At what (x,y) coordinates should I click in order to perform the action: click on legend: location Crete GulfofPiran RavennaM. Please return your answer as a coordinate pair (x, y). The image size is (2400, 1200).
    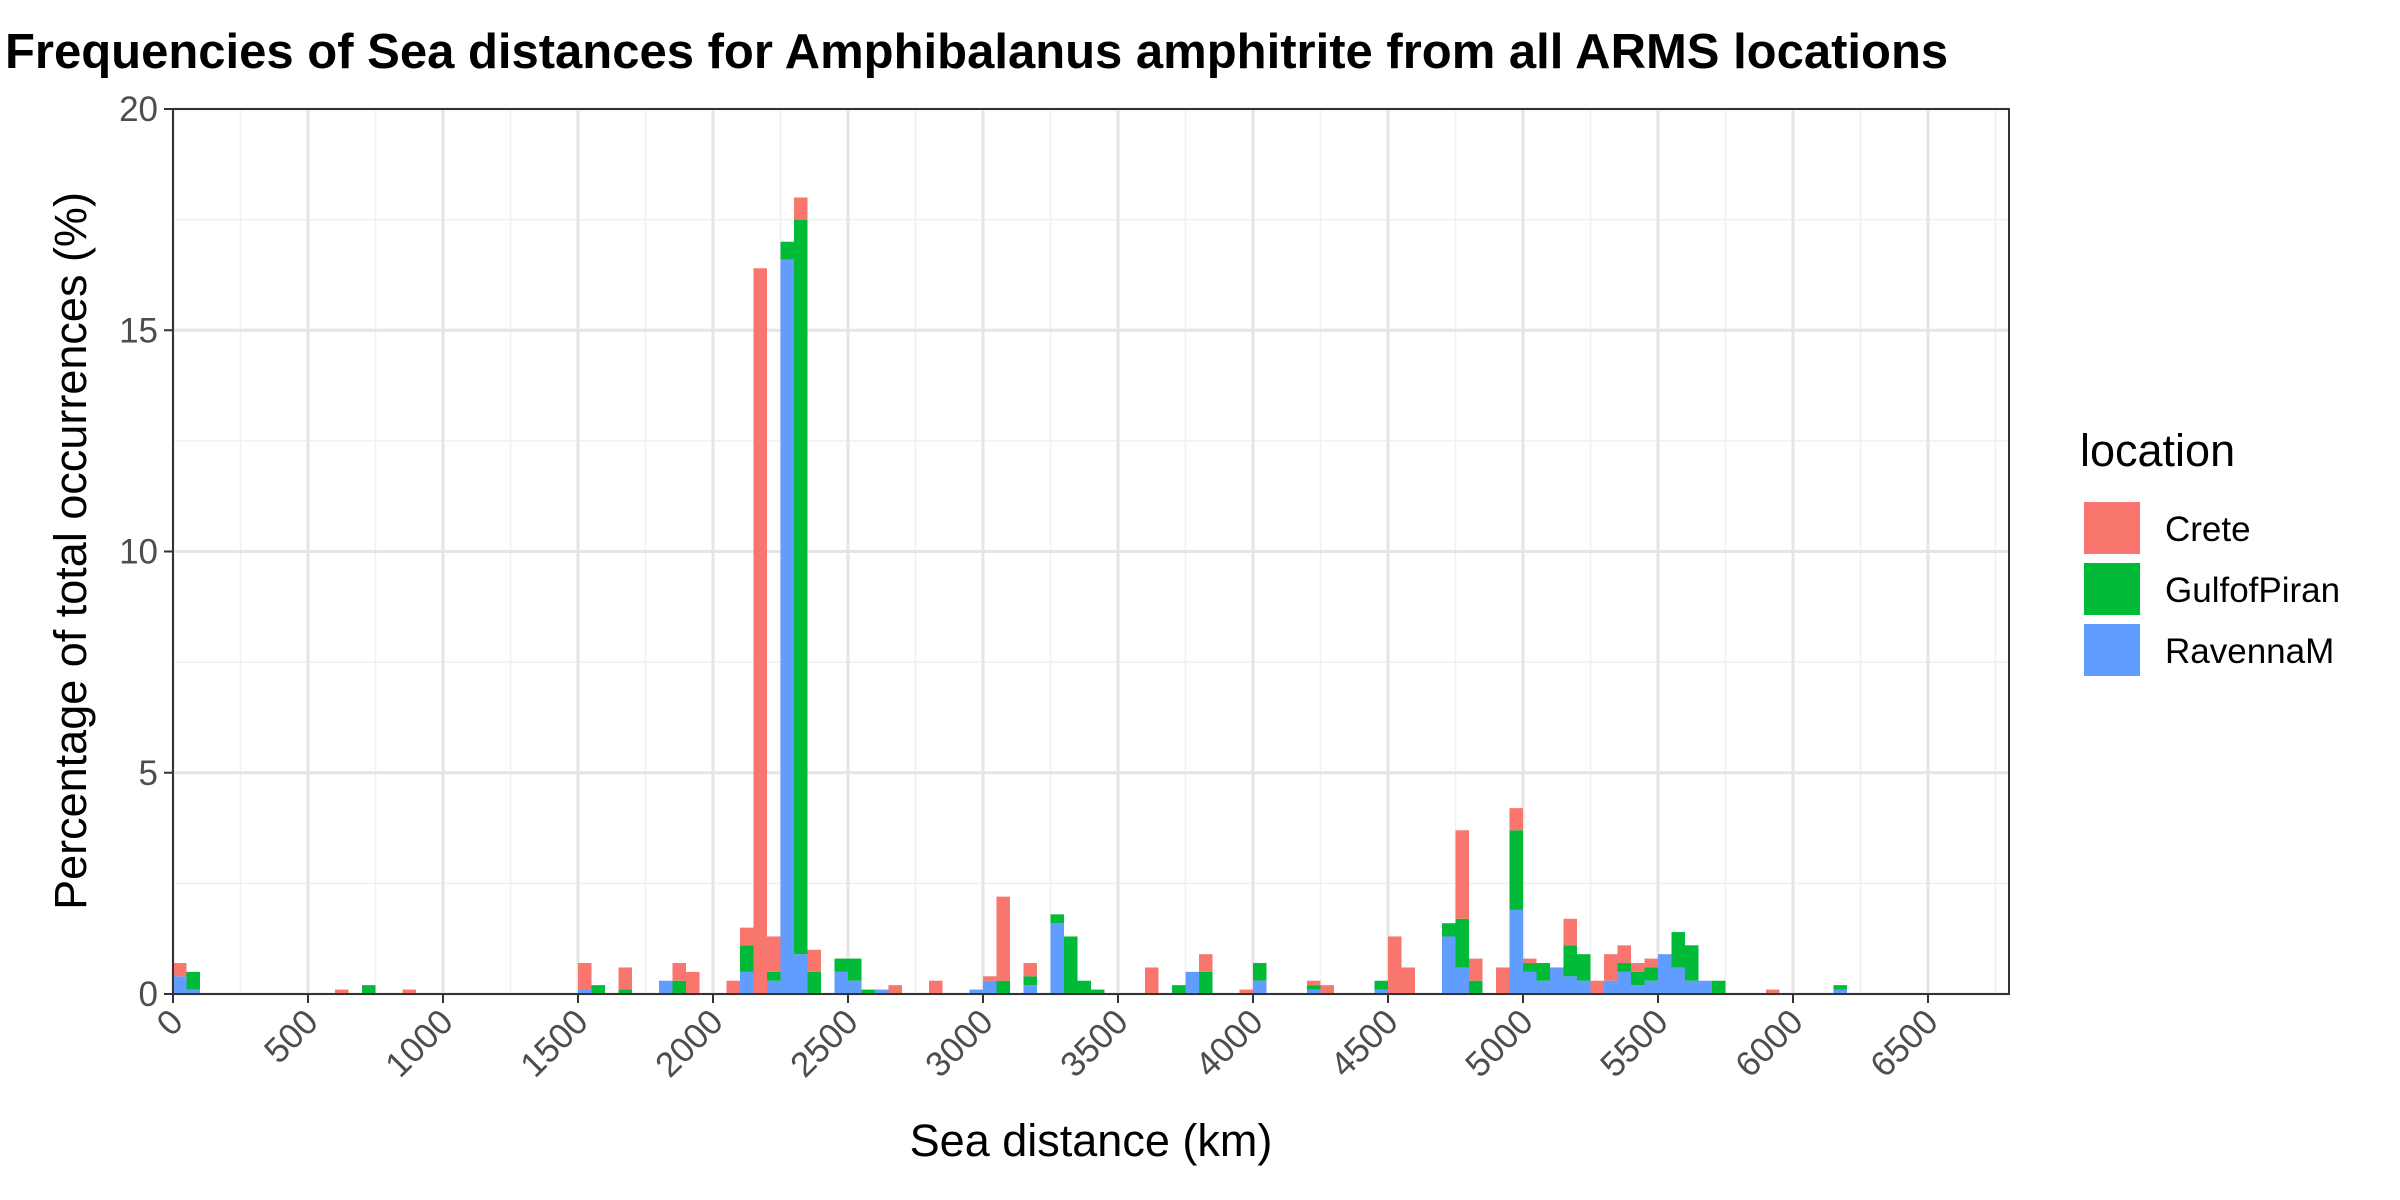
    Looking at the image, I should click on (2210, 550).